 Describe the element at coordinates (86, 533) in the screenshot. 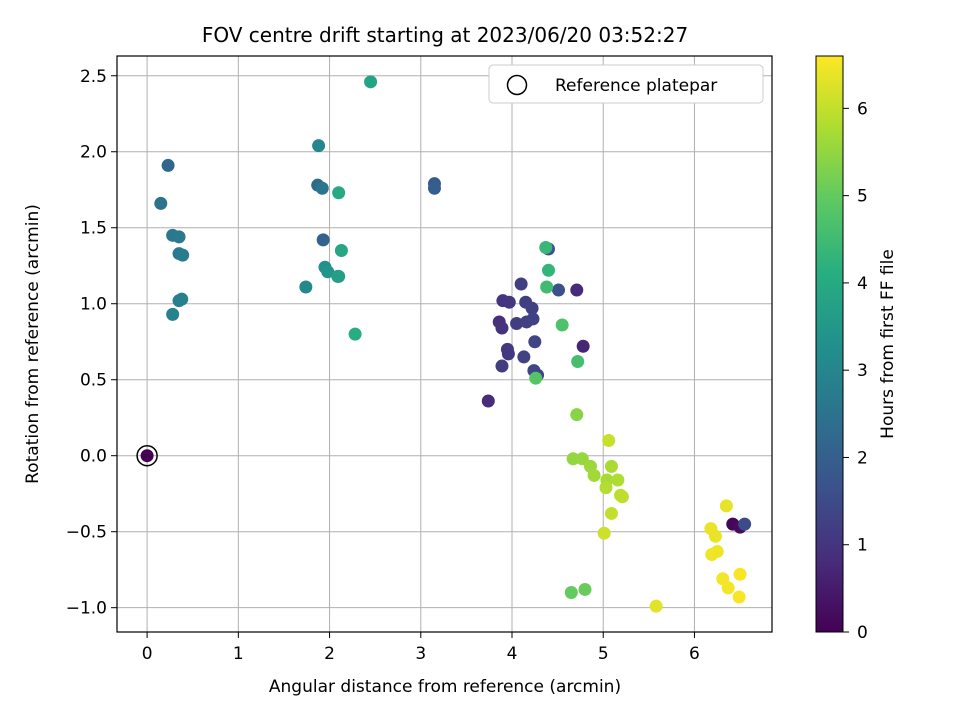

I see `y-tick-label: −0.5` at that location.